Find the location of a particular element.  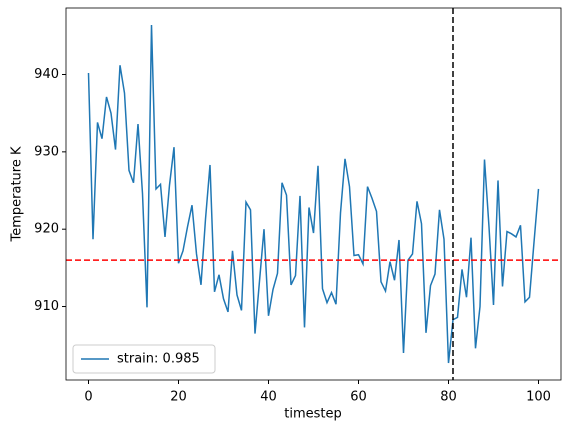

y-tick-label: 940 is located at coordinates (46, 74).